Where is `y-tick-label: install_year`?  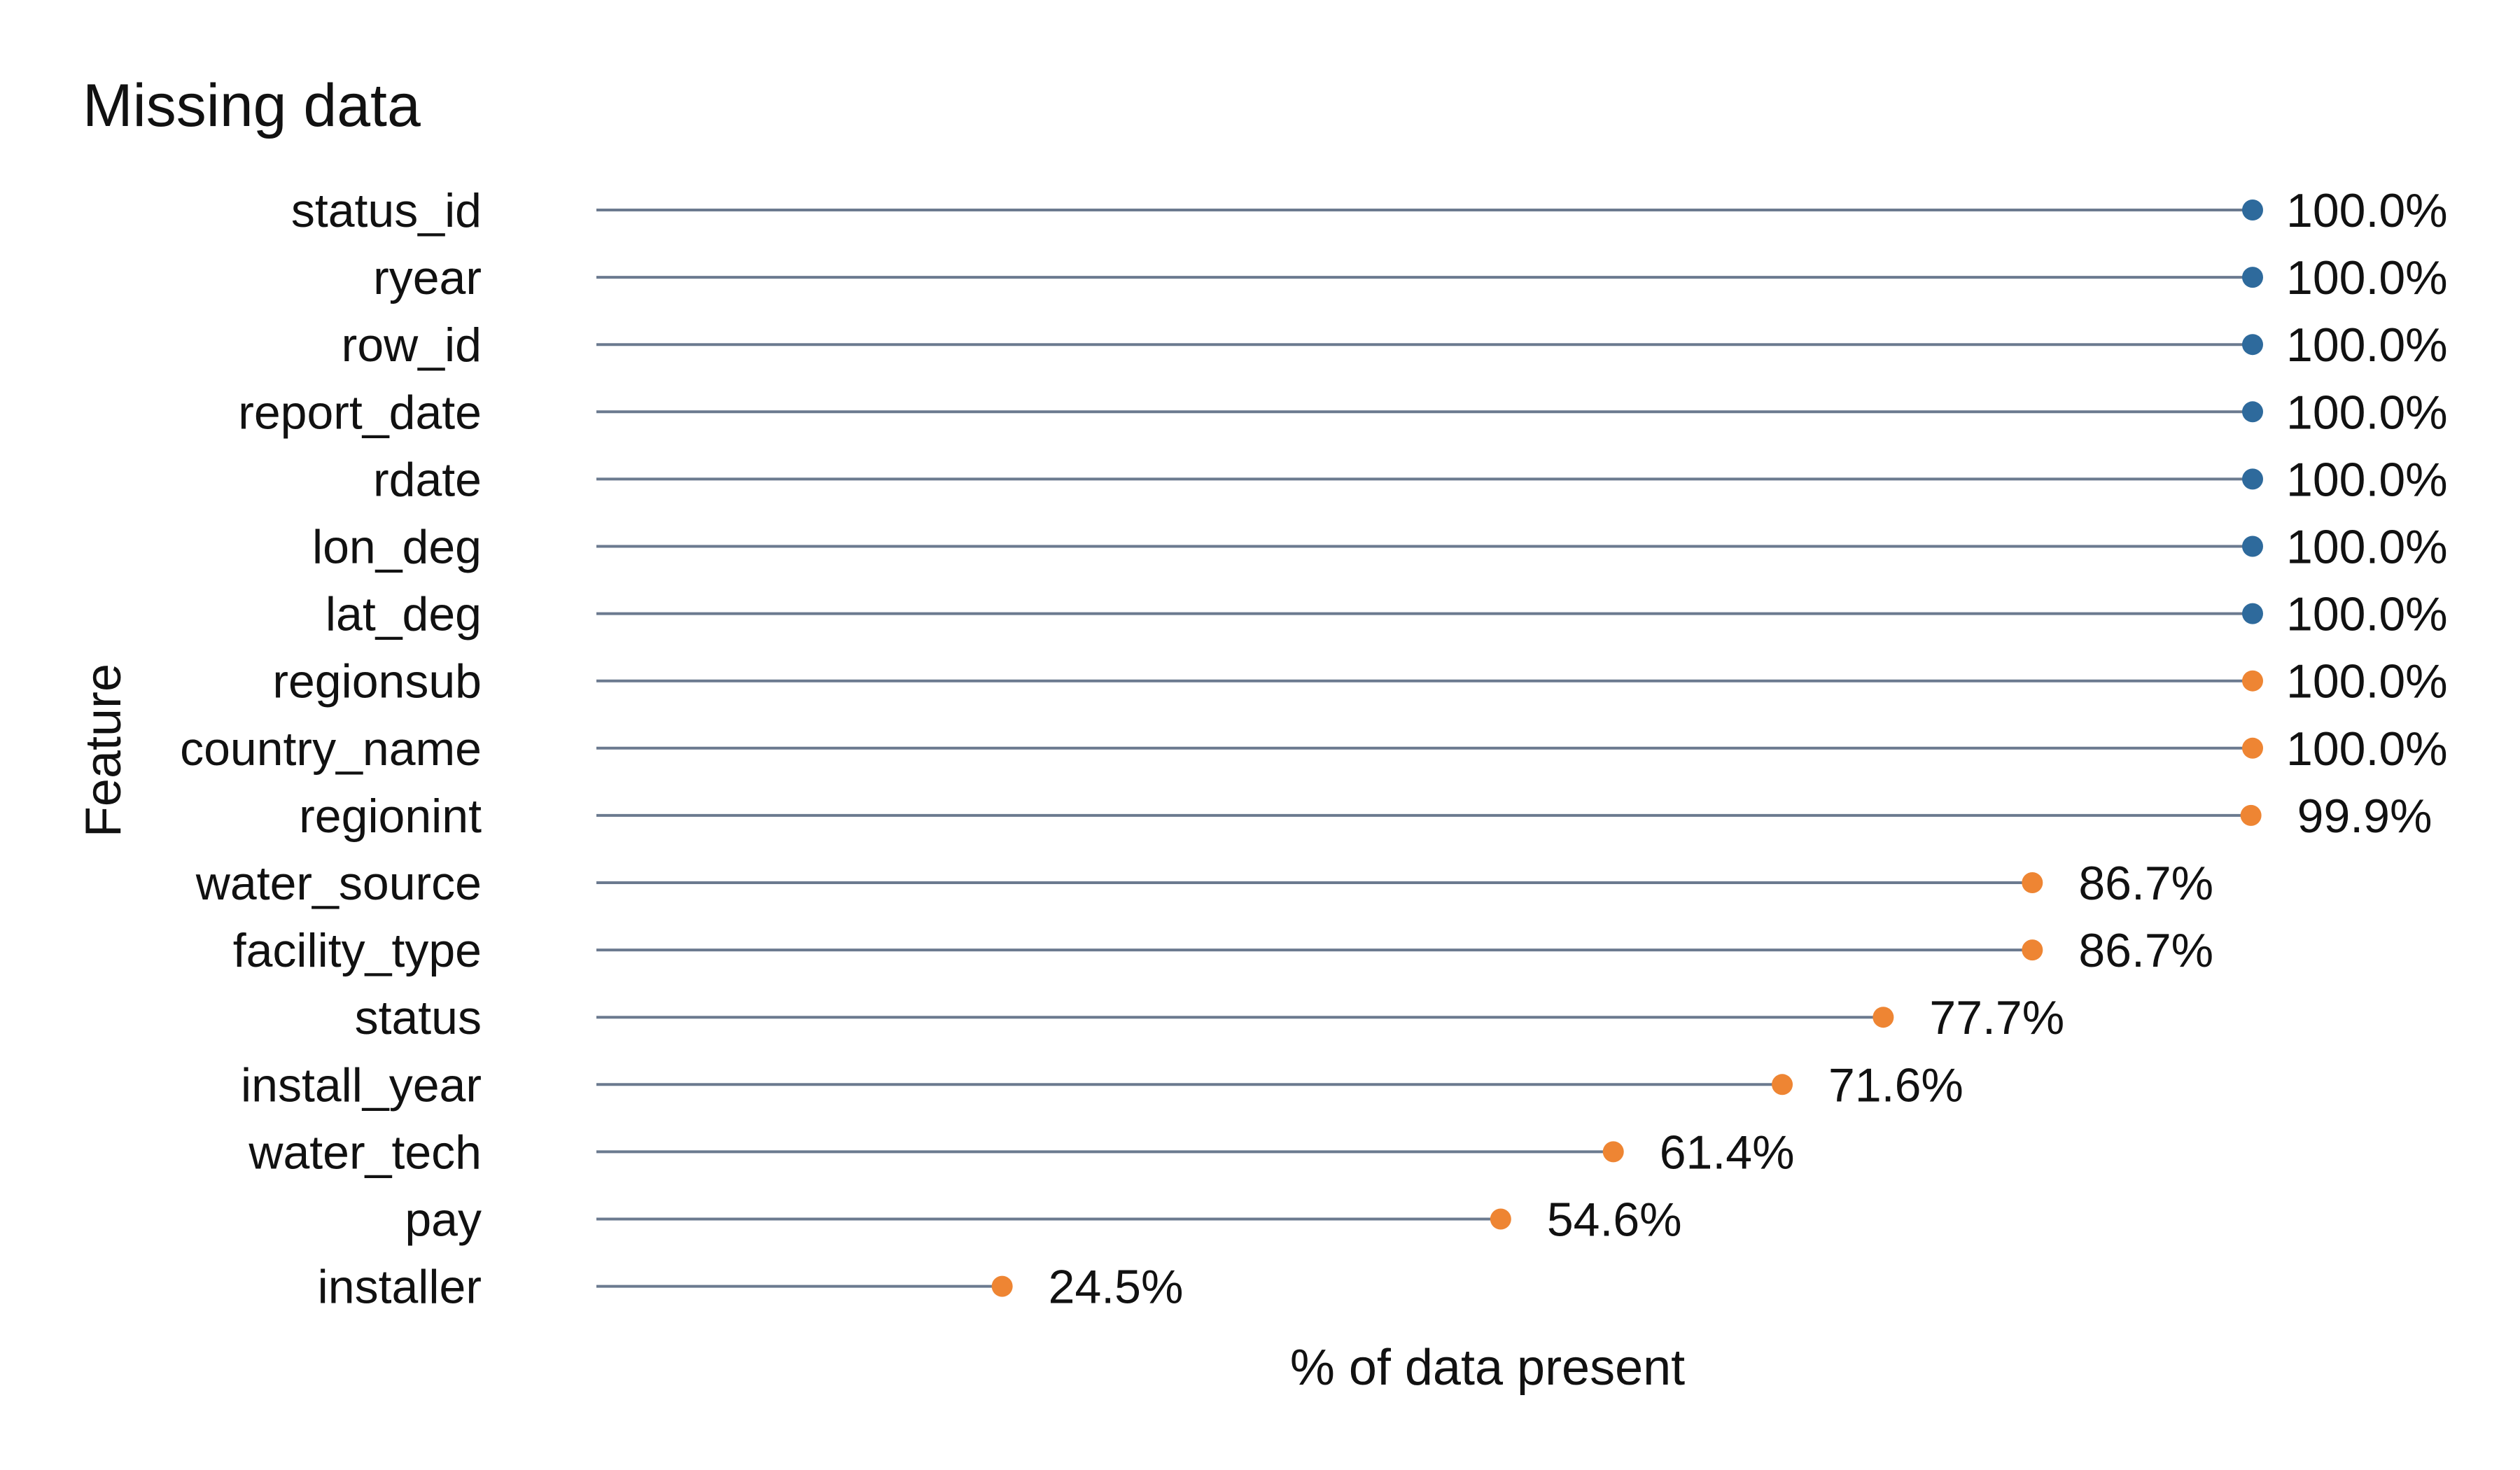 y-tick-label: install_year is located at coordinates (361, 1085).